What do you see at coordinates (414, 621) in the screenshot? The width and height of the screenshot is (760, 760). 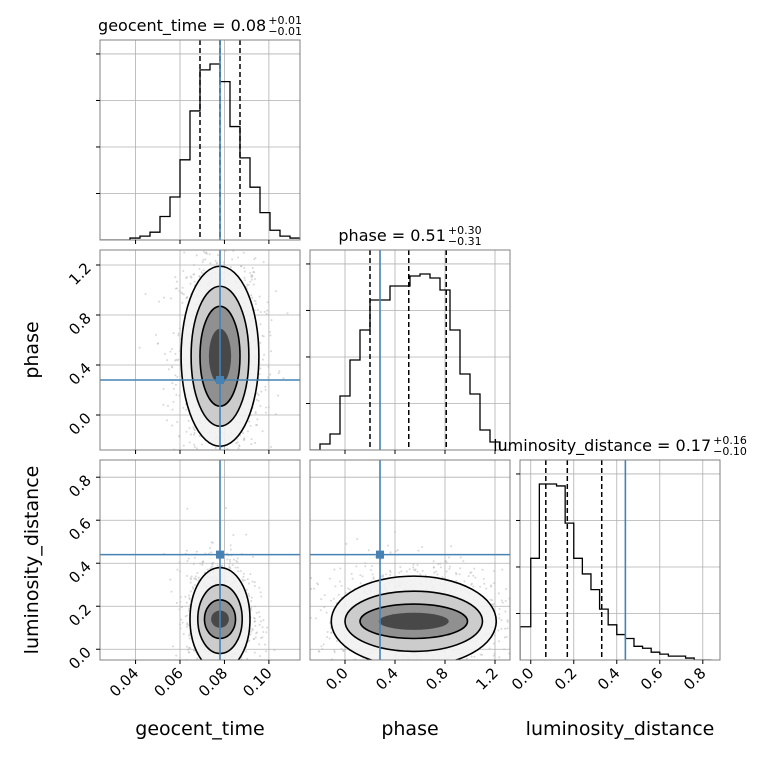 I see `contour-line` at bounding box center [414, 621].